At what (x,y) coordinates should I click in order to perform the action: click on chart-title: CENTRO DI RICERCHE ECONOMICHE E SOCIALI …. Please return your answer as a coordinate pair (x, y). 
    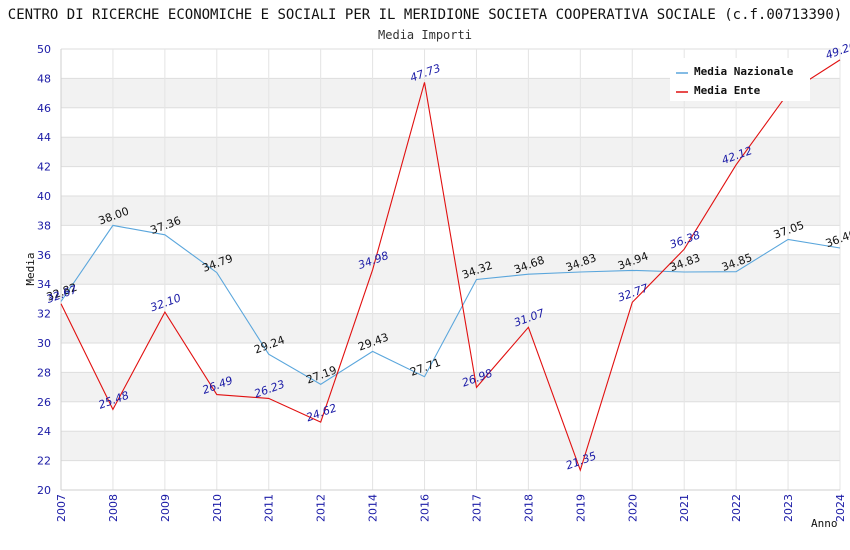
    Looking at the image, I should click on (425, 15).